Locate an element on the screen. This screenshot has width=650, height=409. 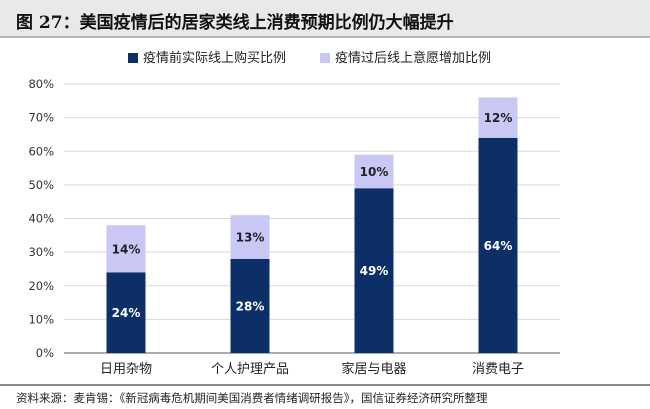
y-tick-label: 50% is located at coordinates (41, 185).